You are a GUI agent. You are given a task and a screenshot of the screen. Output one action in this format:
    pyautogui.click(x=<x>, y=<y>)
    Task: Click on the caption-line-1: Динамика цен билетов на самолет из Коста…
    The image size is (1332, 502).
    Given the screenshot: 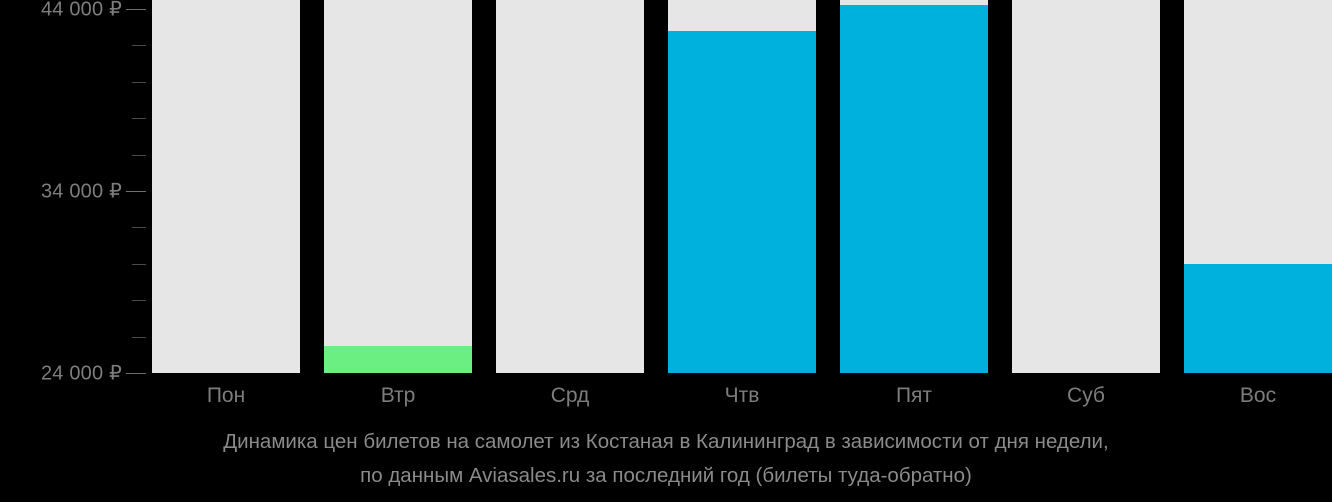 What is the action you would take?
    pyautogui.click(x=666, y=441)
    